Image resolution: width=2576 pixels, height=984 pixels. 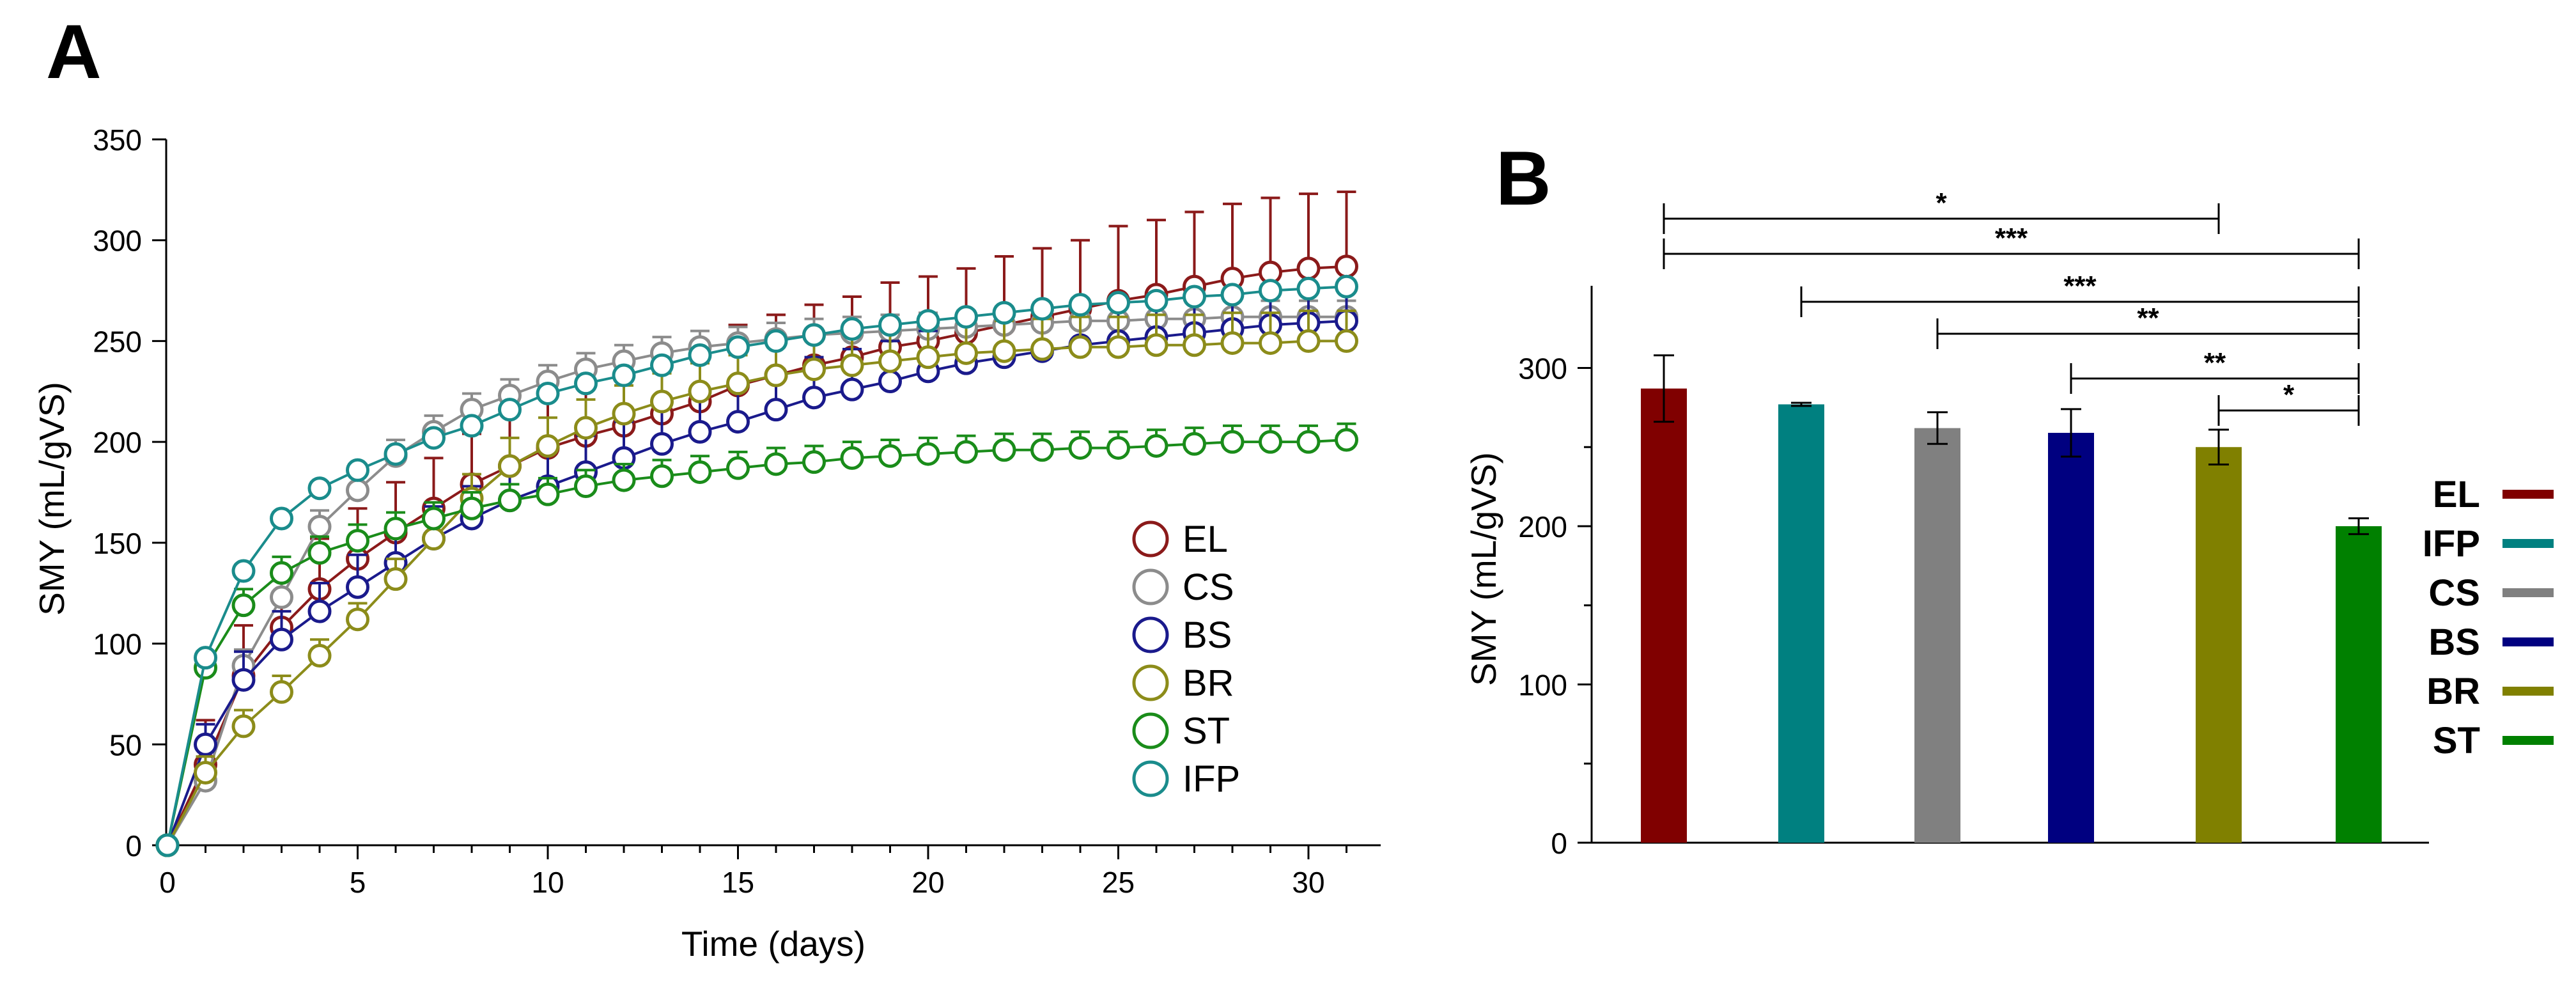 I want to click on panel-a-legend-label: ST, so click(x=1206, y=731).